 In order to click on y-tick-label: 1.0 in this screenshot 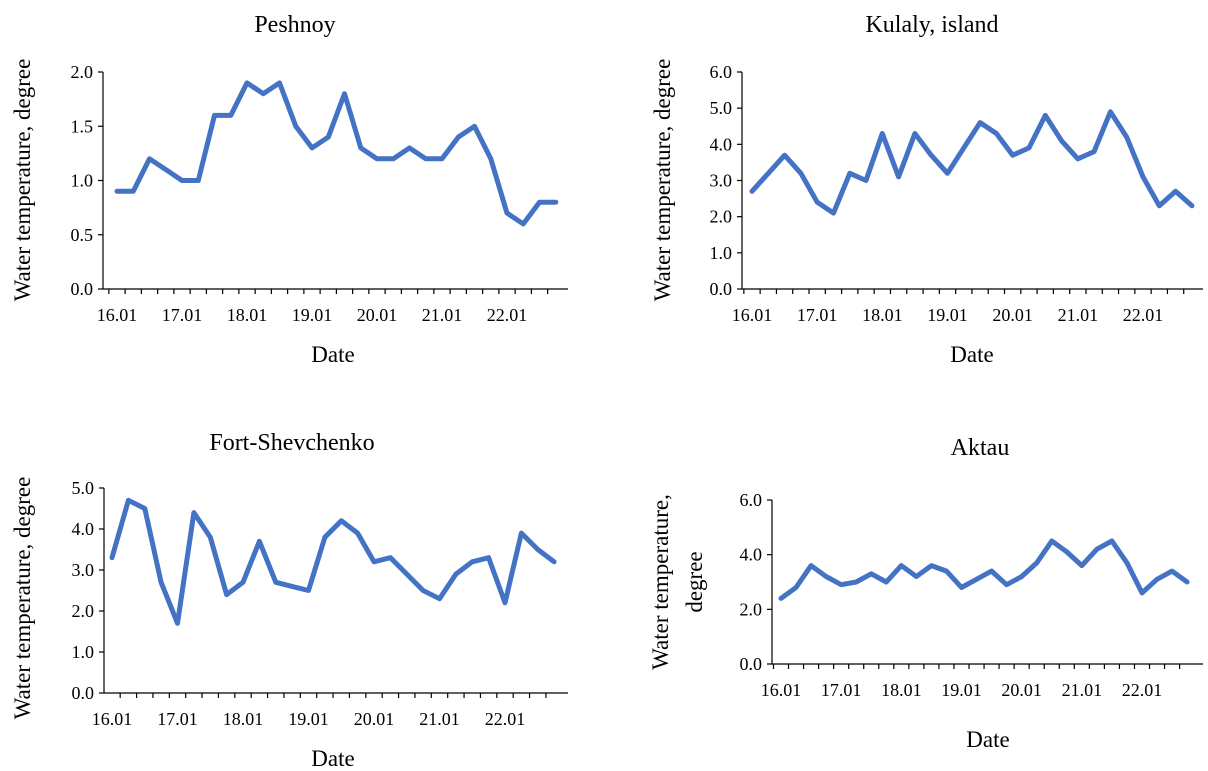, I will do `click(82, 181)`.